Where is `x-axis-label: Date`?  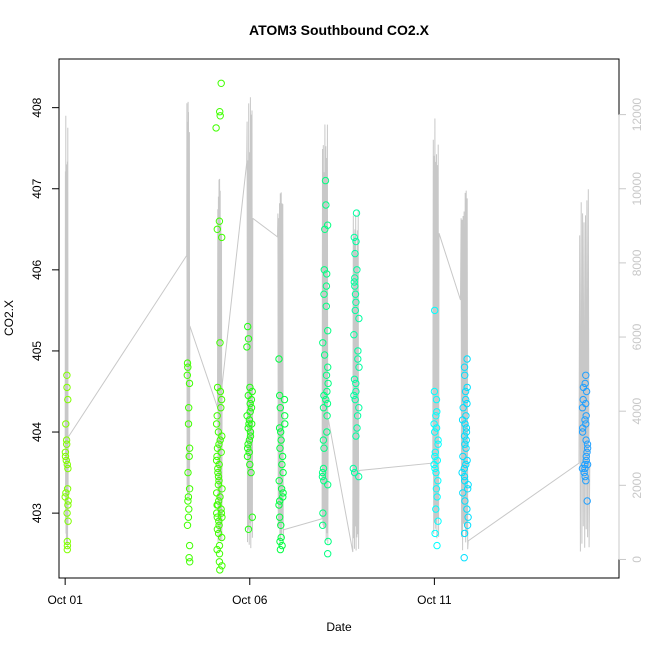
x-axis-label: Date is located at coordinates (339, 627).